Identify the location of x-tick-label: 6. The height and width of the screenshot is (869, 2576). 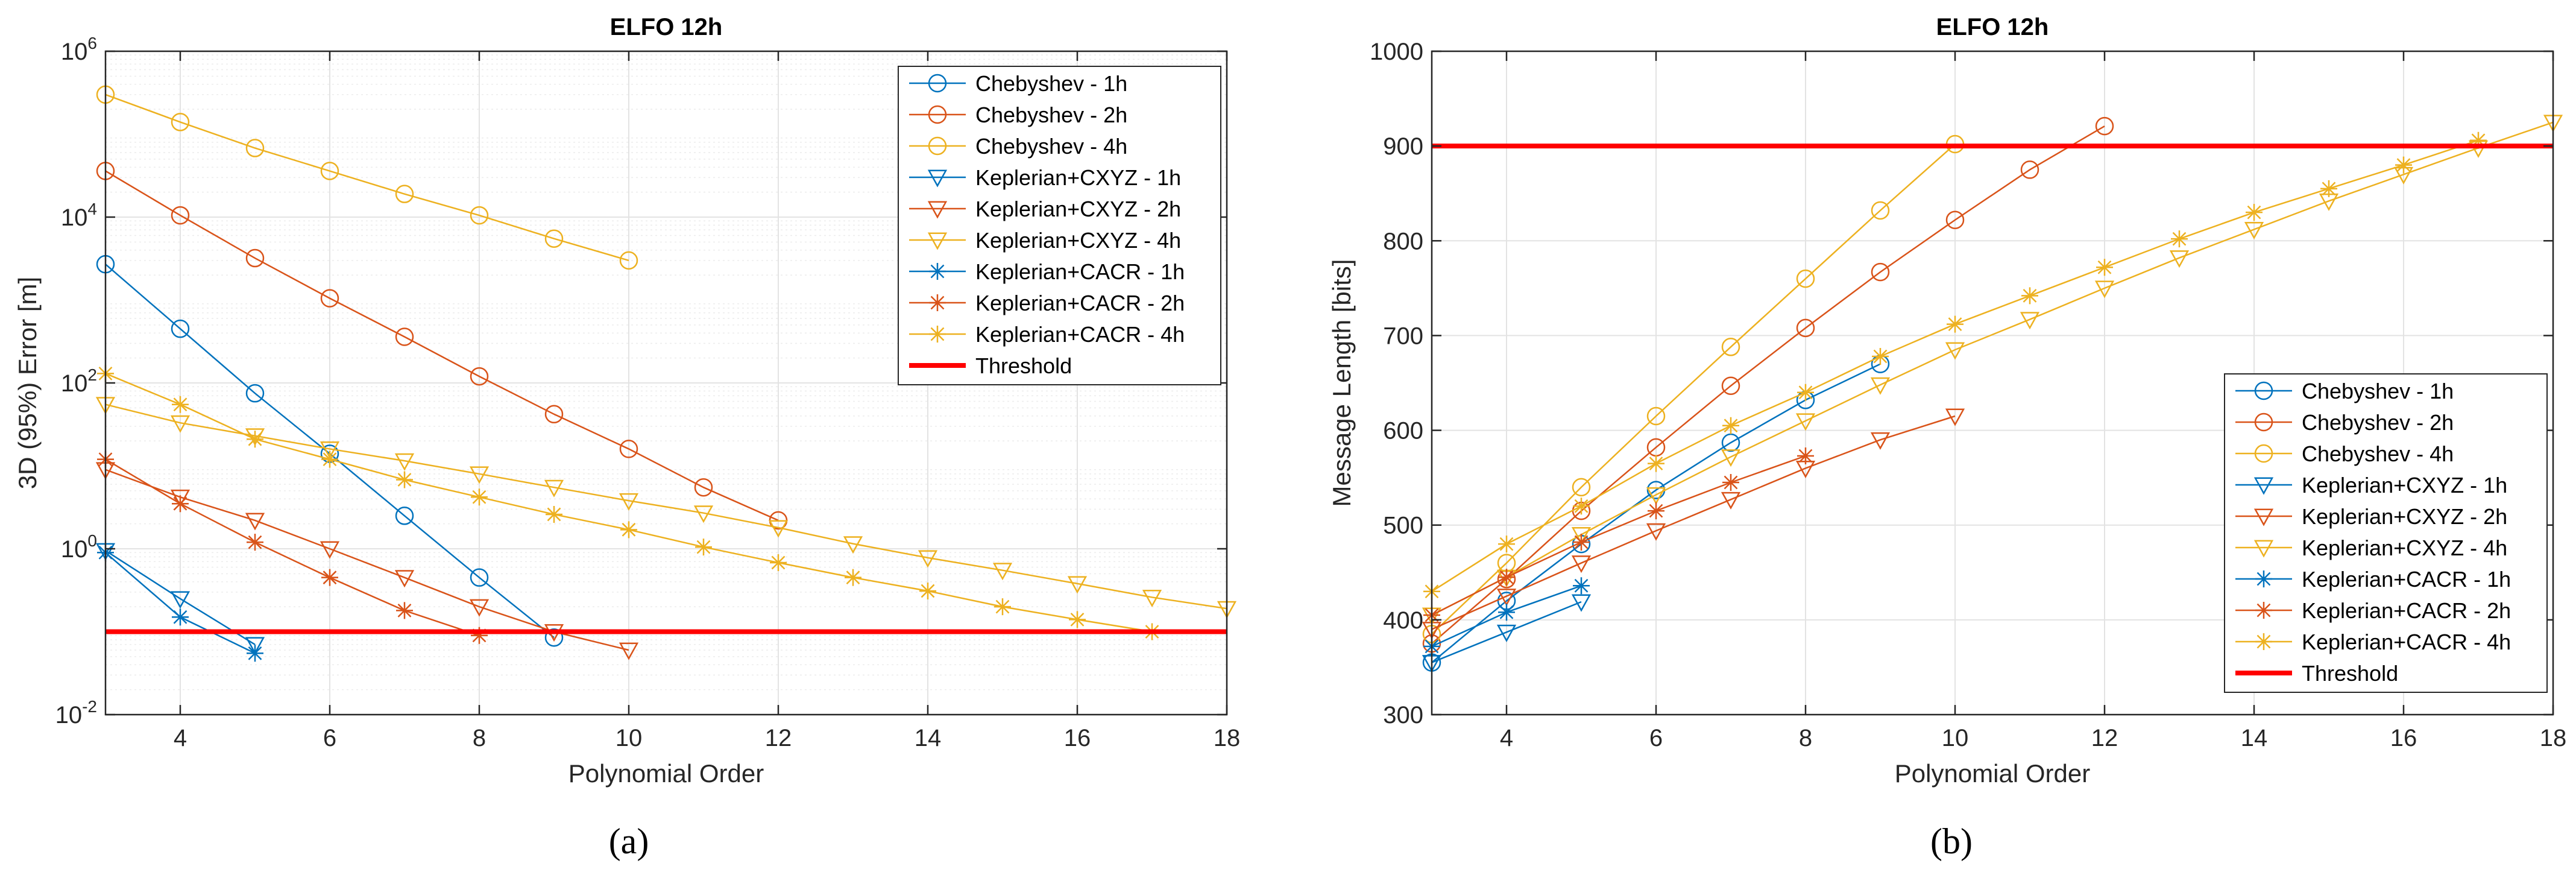
(1656, 738).